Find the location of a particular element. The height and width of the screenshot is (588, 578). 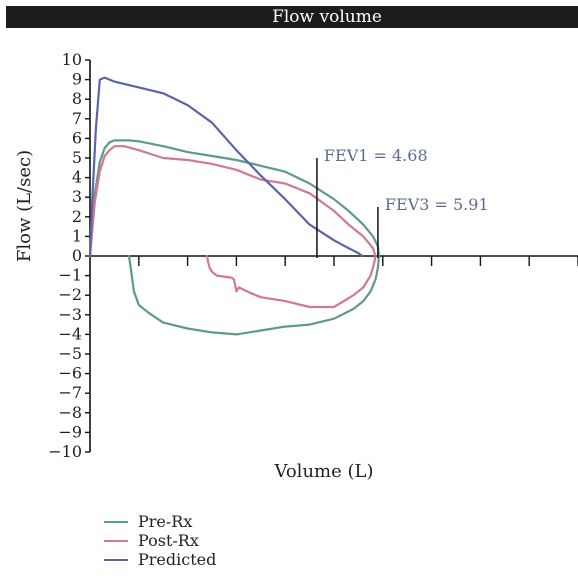

legend-label: Predicted is located at coordinates (177, 559).